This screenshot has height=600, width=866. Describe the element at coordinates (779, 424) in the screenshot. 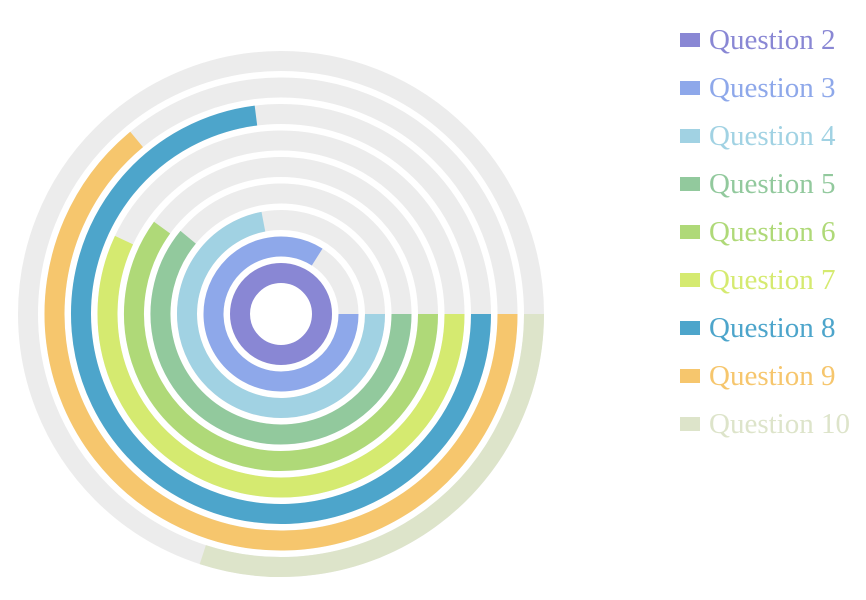

I see `legend-label-question-10: Question 10` at that location.